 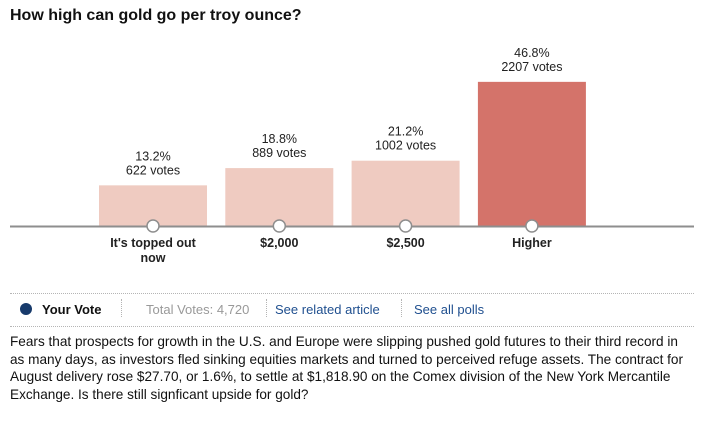 I want to click on bar-votes-label: 889 votes, so click(x=279, y=153).